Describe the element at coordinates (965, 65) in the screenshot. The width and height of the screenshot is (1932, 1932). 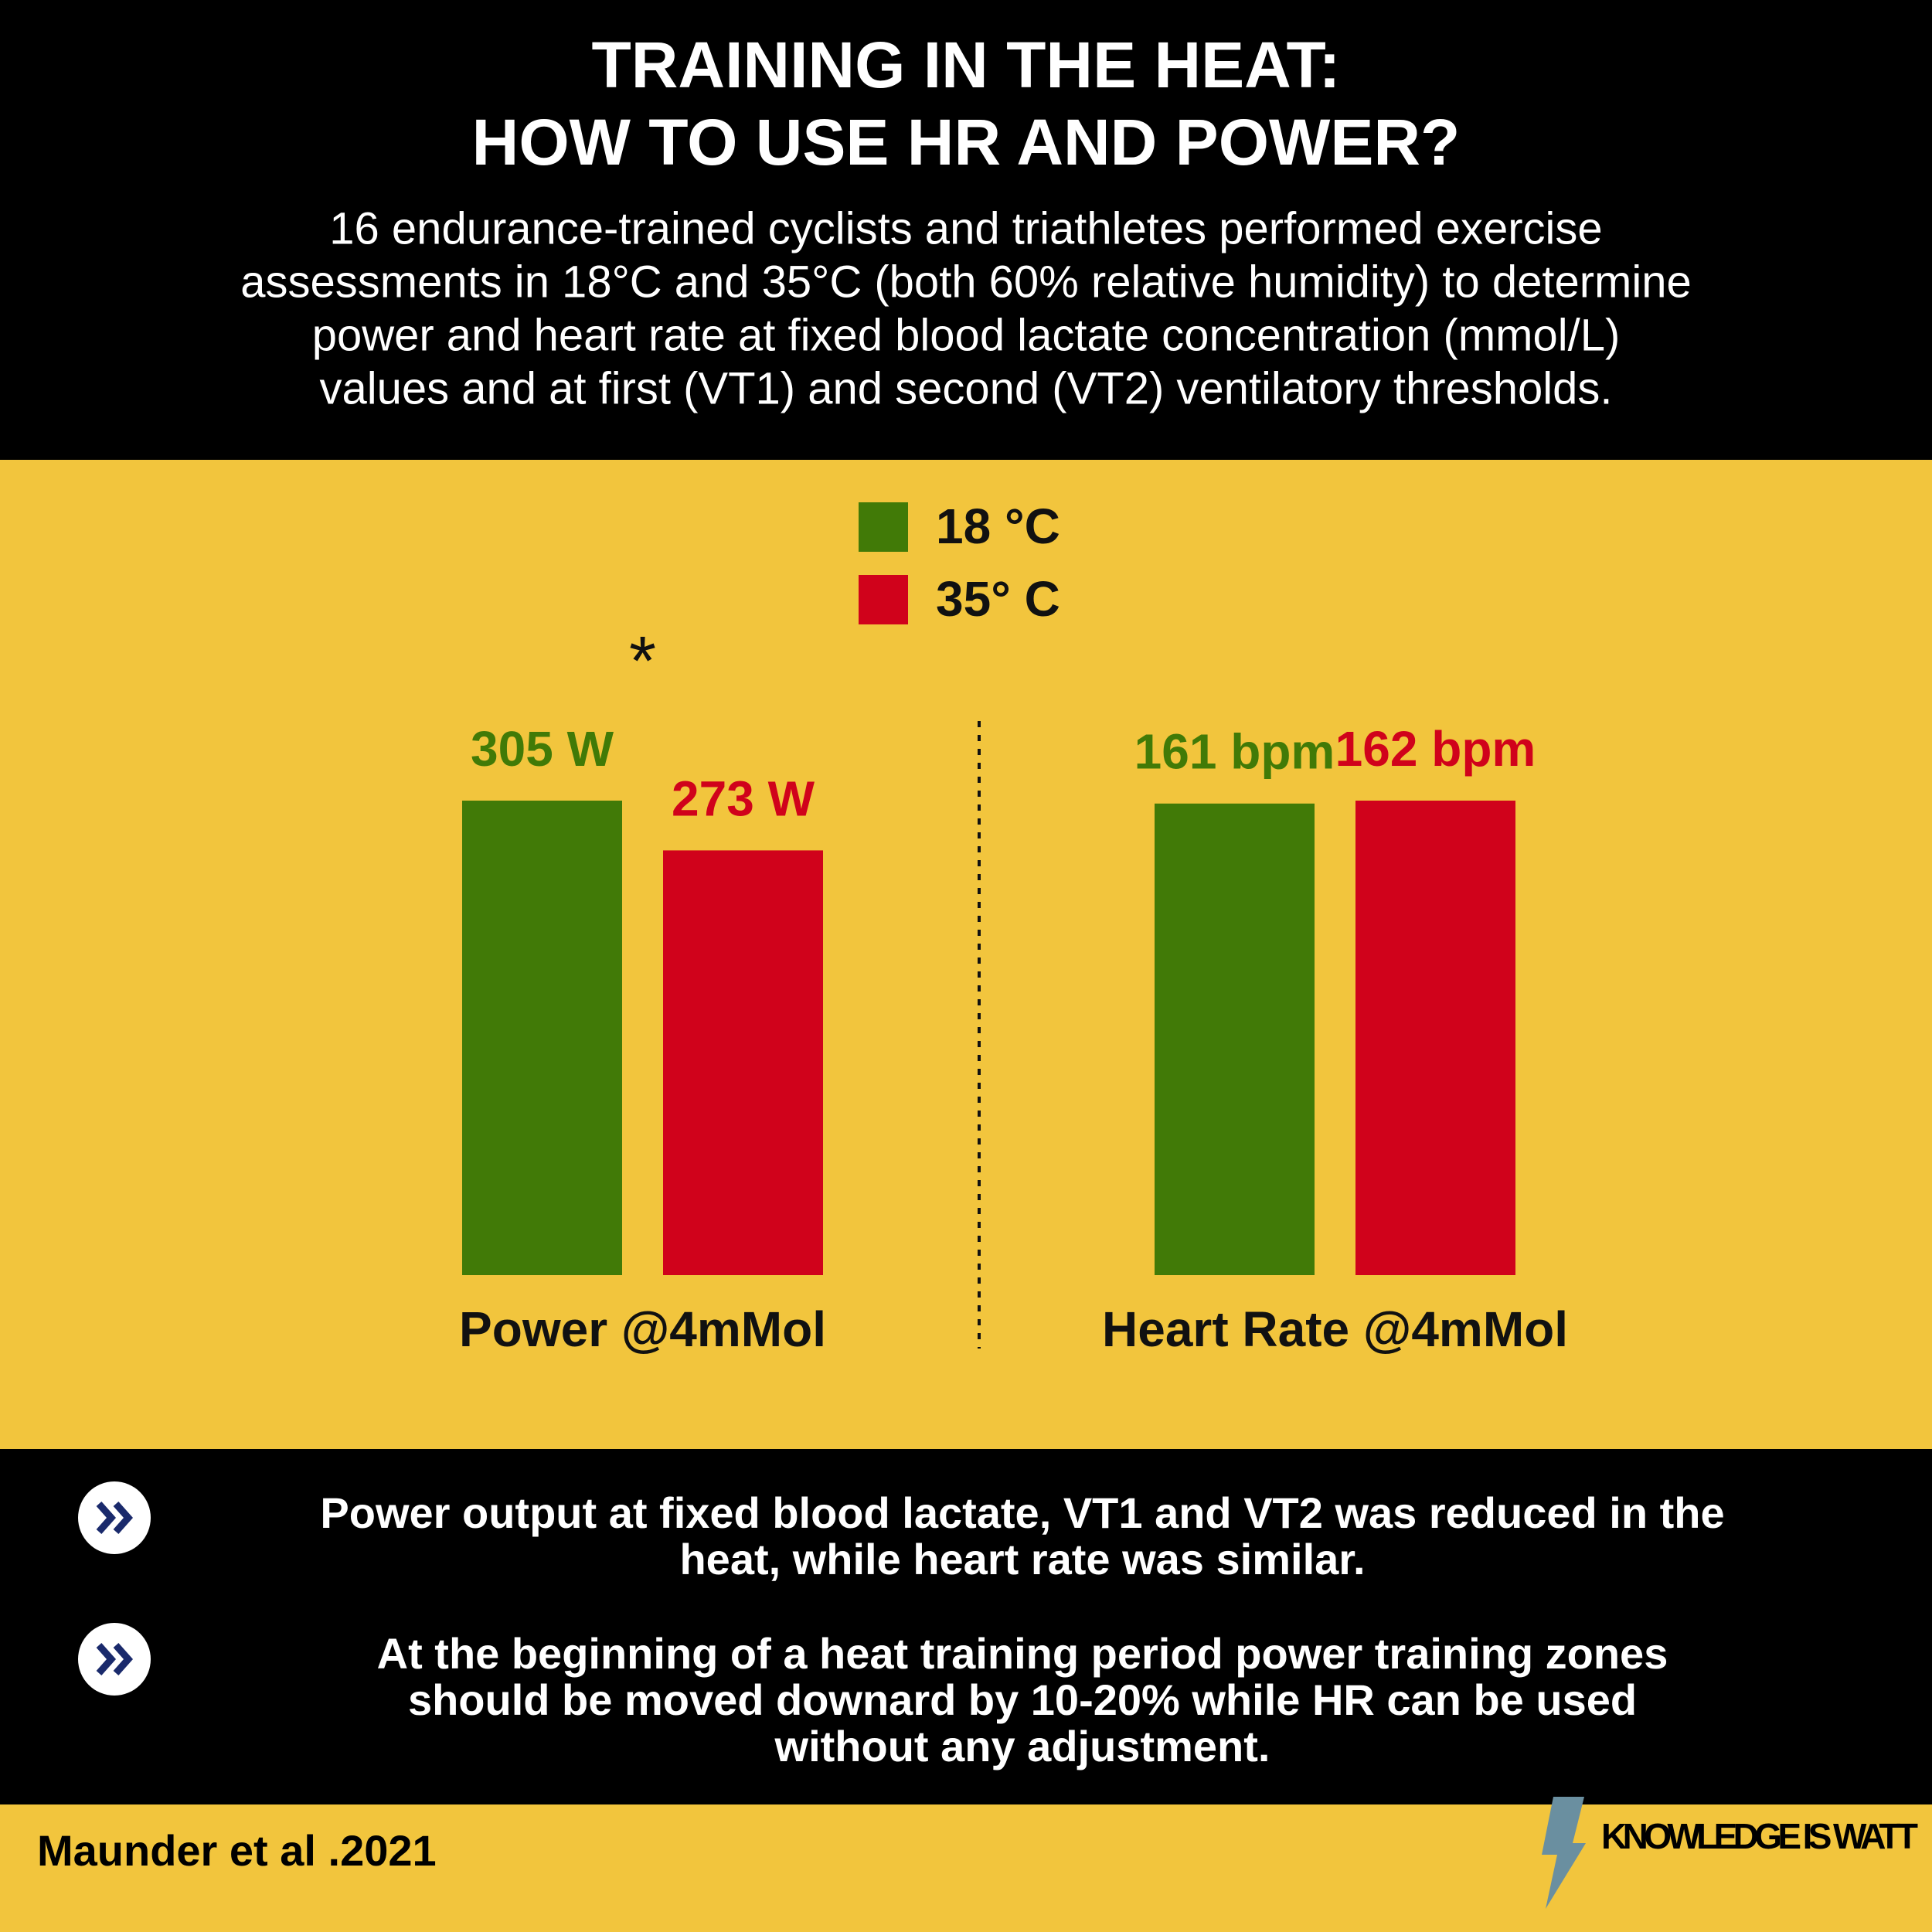
I see `title-line: TRAINING IN THE HEAT:` at that location.